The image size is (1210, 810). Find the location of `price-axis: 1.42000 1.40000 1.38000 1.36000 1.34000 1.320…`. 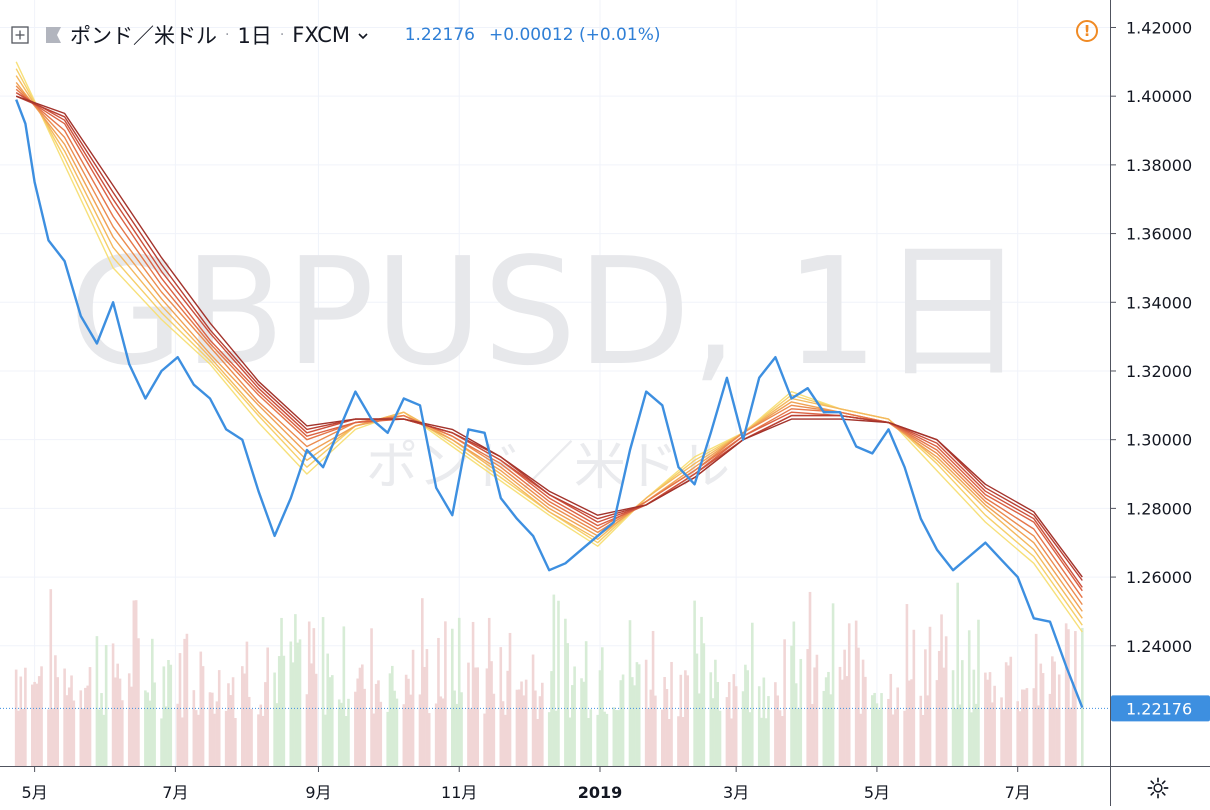

price-axis: 1.42000 1.40000 1.38000 1.36000 1.34000 1.320… is located at coordinates (1160, 403).